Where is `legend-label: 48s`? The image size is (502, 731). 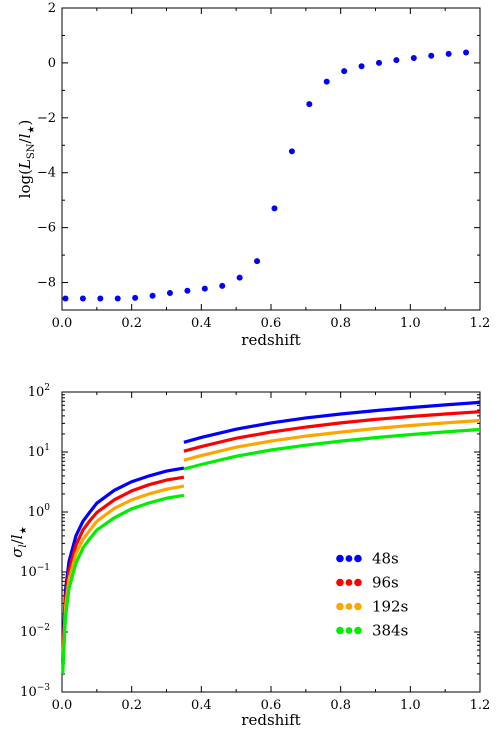 legend-label: 48s is located at coordinates (385, 559).